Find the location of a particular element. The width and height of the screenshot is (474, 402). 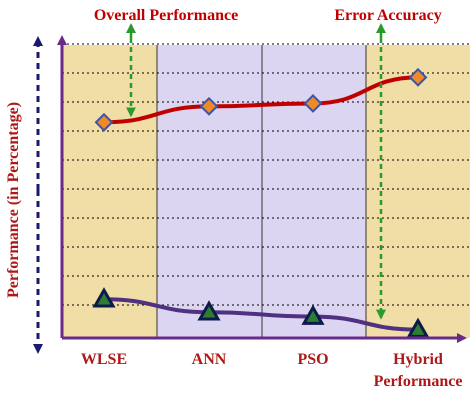

y-axis-label: Performance (in Percentage) is located at coordinates (13, 200).